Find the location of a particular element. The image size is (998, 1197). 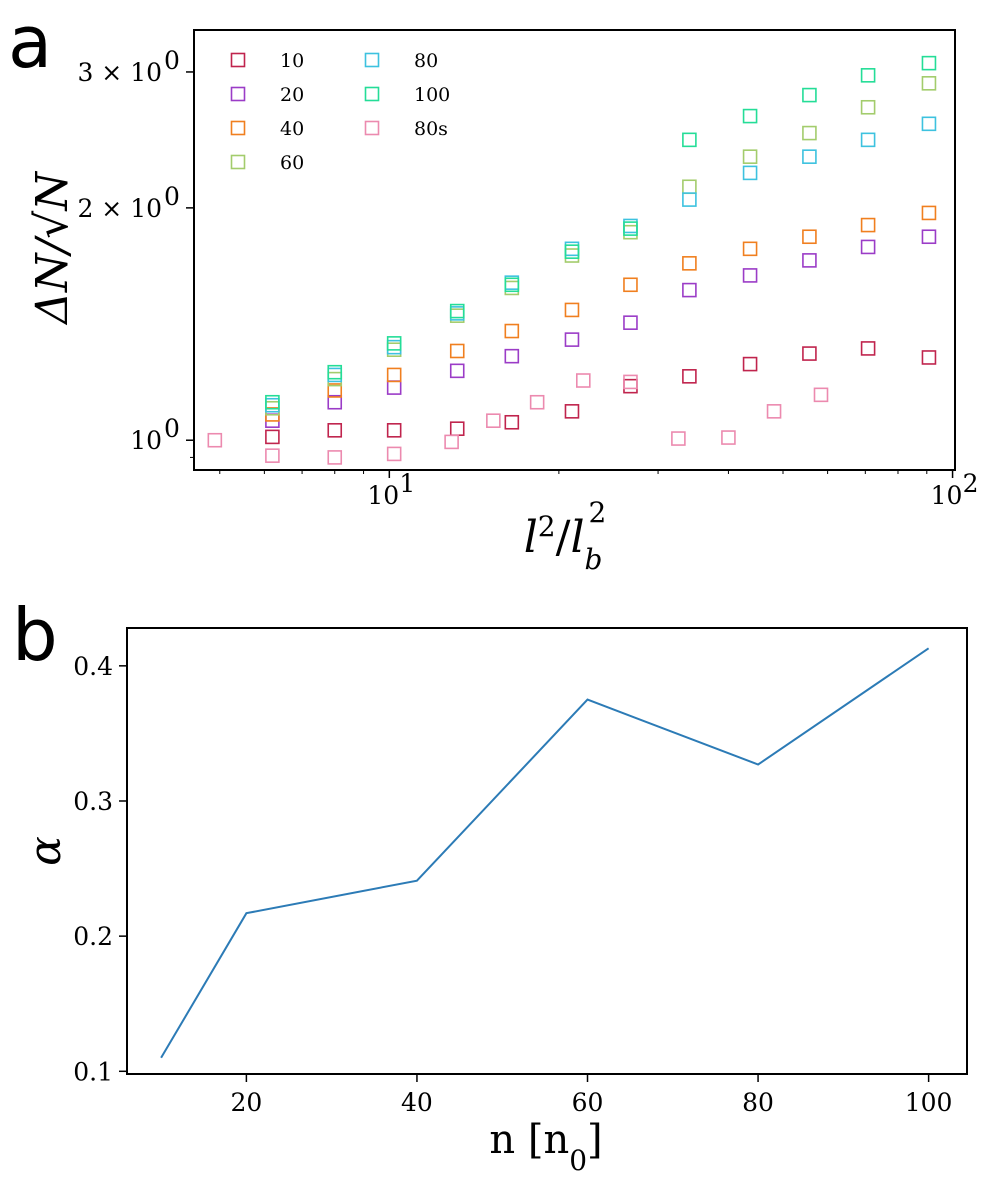

y-tick-label-prefix: 3 × is located at coordinates (103, 72).